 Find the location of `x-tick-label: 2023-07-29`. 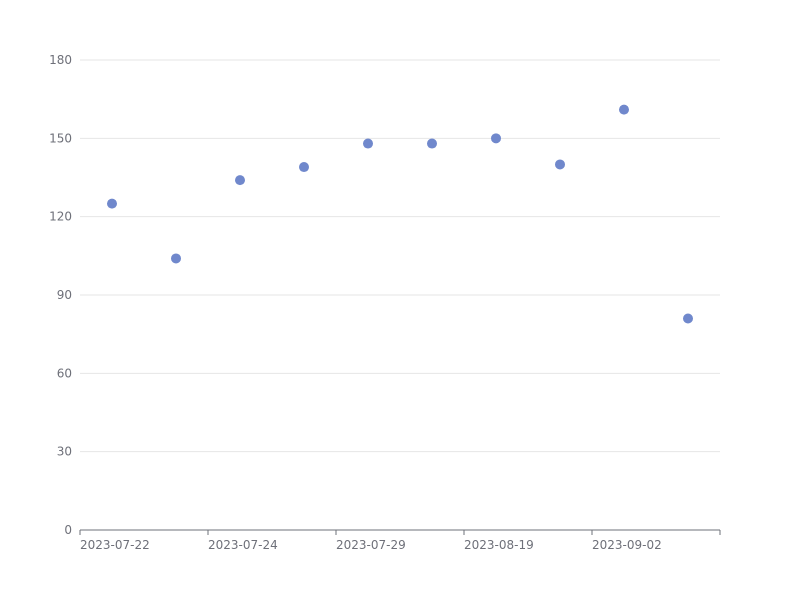

x-tick-label: 2023-07-29 is located at coordinates (371, 545).